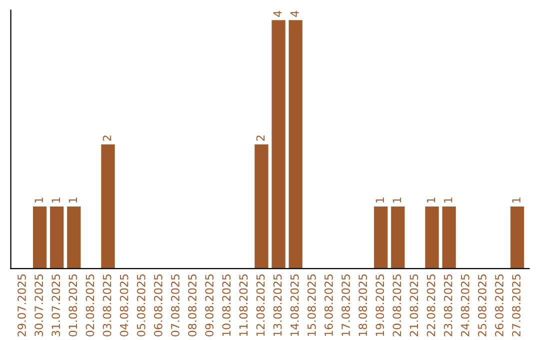  I want to click on x-tick-label: 02.08.2025, so click(90, 305).